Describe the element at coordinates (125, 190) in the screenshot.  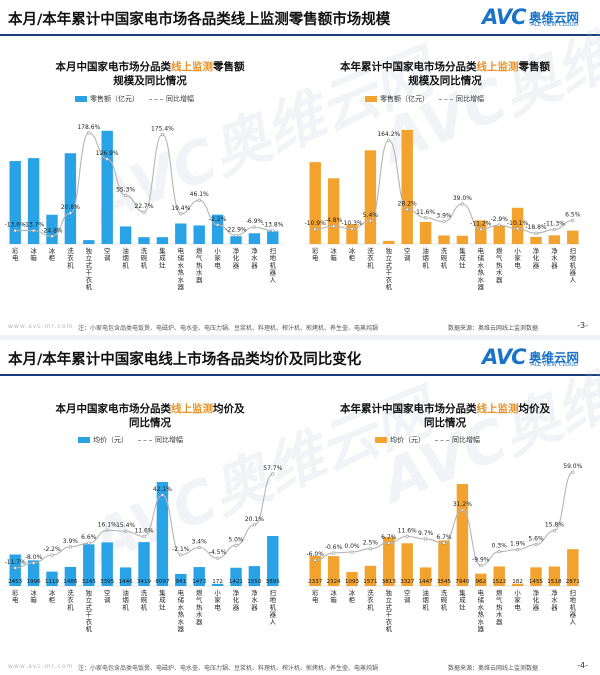
I see `growth-label-6: 55.3%` at that location.